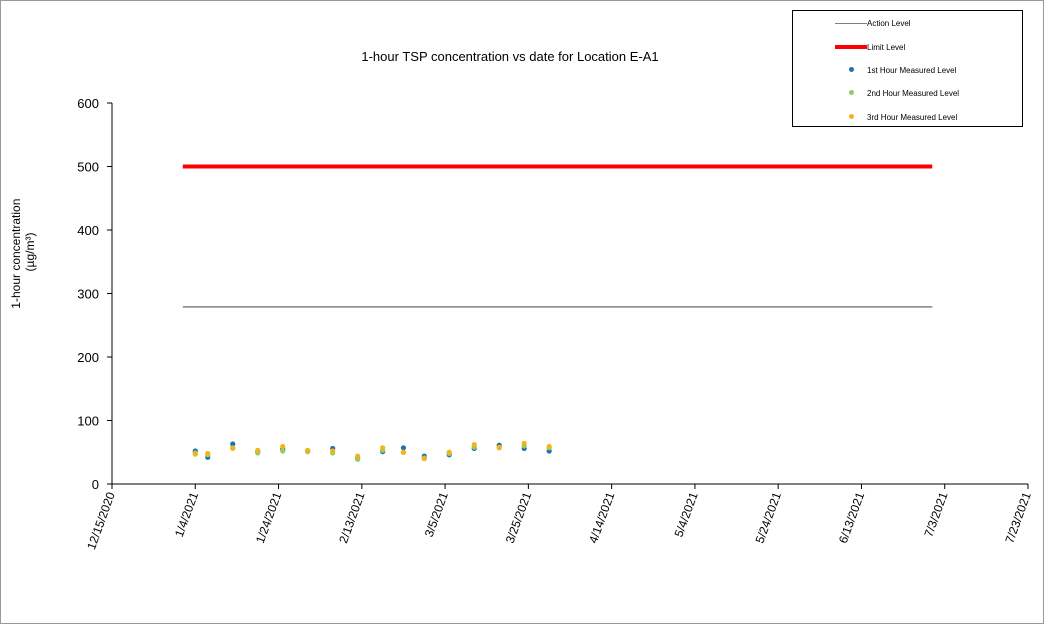 This screenshot has width=1044, height=624. Describe the element at coordinates (851, 92) in the screenshot. I see `legend-swatch-2nd-hour` at that location.